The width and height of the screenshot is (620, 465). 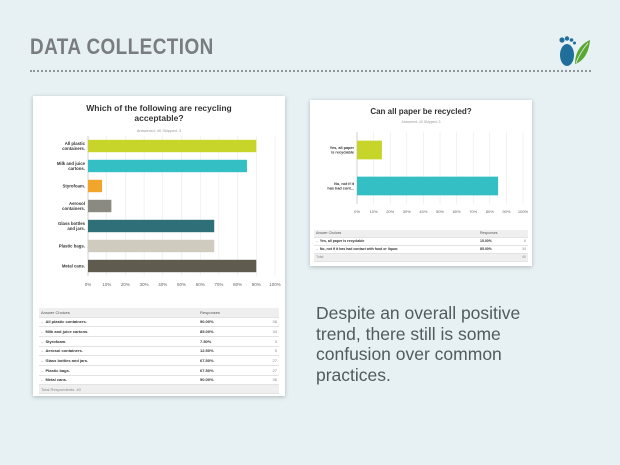 What do you see at coordinates (396, 257) in the screenshot?
I see `total-label: Total` at bounding box center [396, 257].